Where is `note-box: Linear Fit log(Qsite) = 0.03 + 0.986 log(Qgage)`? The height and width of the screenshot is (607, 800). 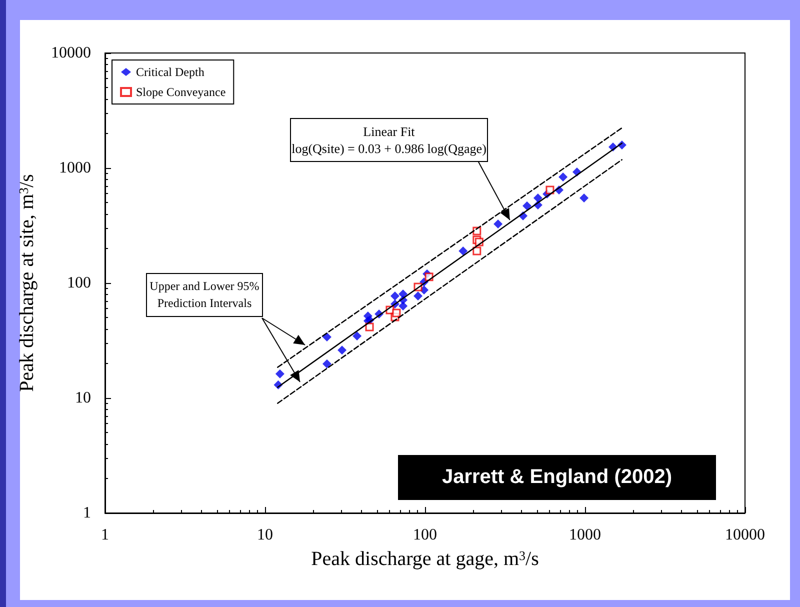
note-box: Linear Fit log(Qsite) = 0.03 + 0.986 log(Qgage) is located at coordinates (389, 140).